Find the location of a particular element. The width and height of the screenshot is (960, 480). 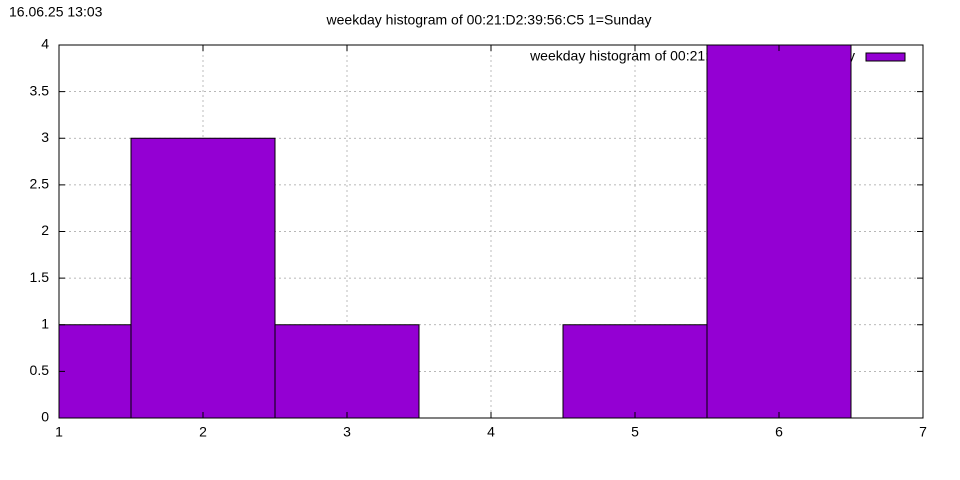

x-tick-label: 1 is located at coordinates (59, 432).